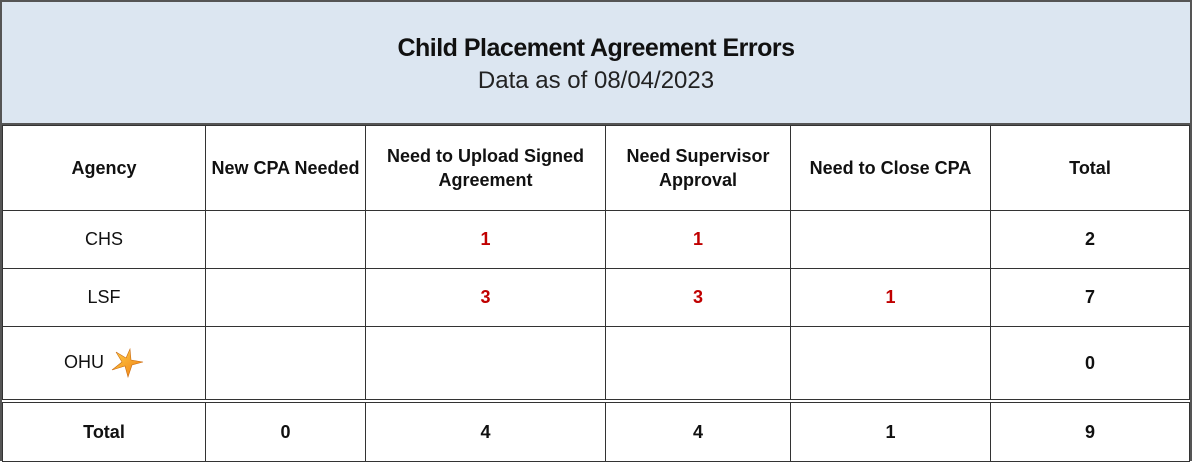 The image size is (1194, 462). I want to click on total-row: Total 0 4 4 1 9, so click(596, 430).